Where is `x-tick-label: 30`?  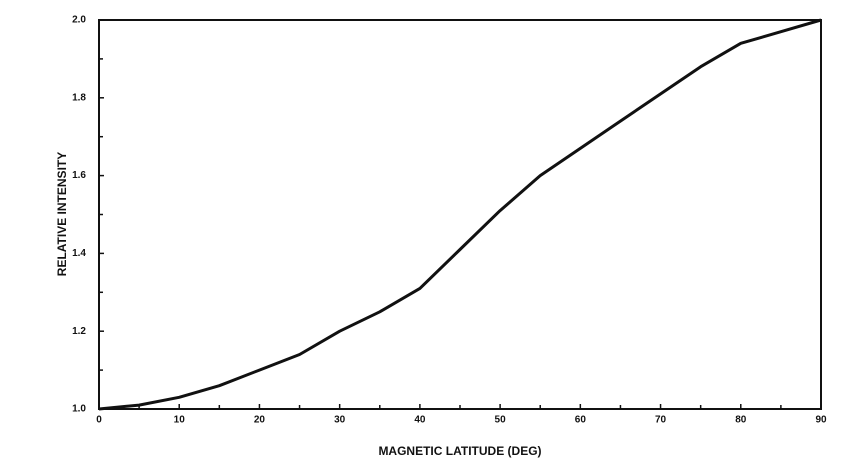 x-tick-label: 30 is located at coordinates (340, 420).